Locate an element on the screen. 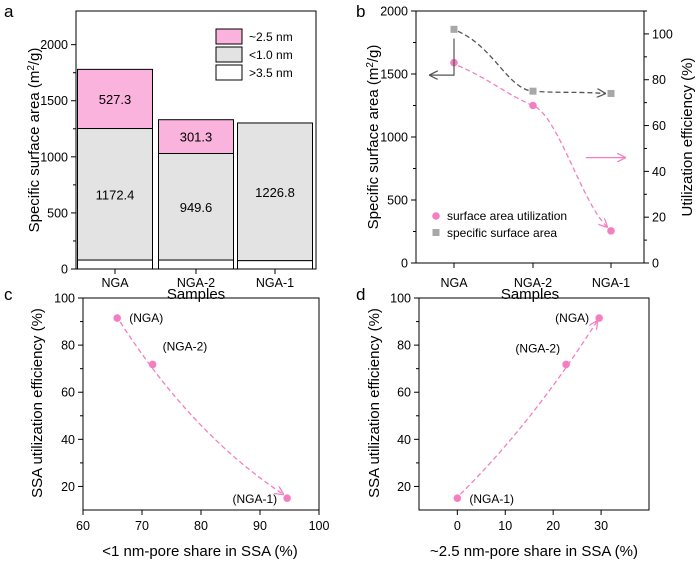  xtick-label: 10 is located at coordinates (505, 526).